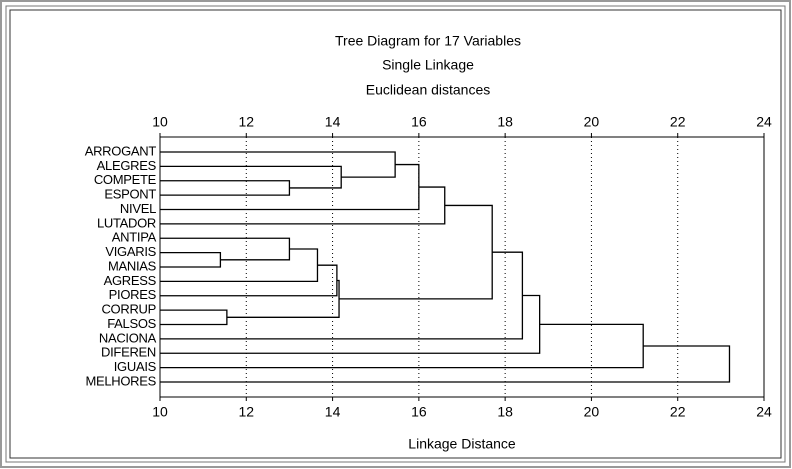 The width and height of the screenshot is (792, 469). Describe the element at coordinates (428, 41) in the screenshot. I see `chart-title: Tree Diagram for 17 Variables` at that location.